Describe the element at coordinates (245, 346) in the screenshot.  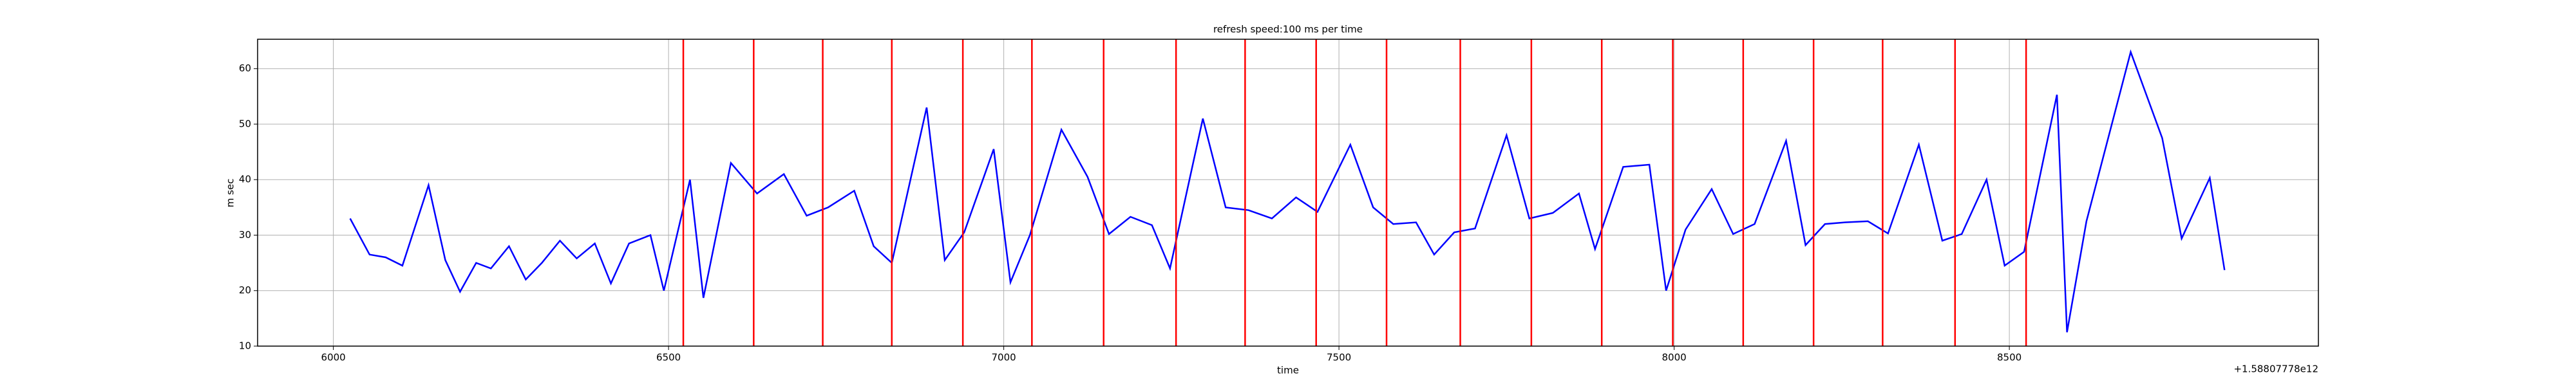
I see `y-tick-label: 10` at that location.